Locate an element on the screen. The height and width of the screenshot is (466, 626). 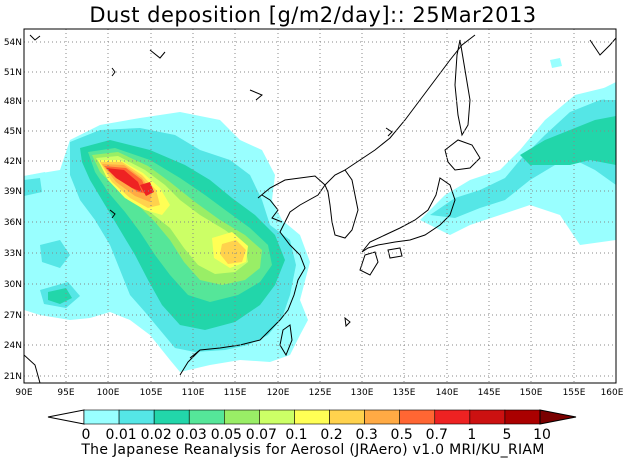
lon-label: 100E is located at coordinates (108, 393).